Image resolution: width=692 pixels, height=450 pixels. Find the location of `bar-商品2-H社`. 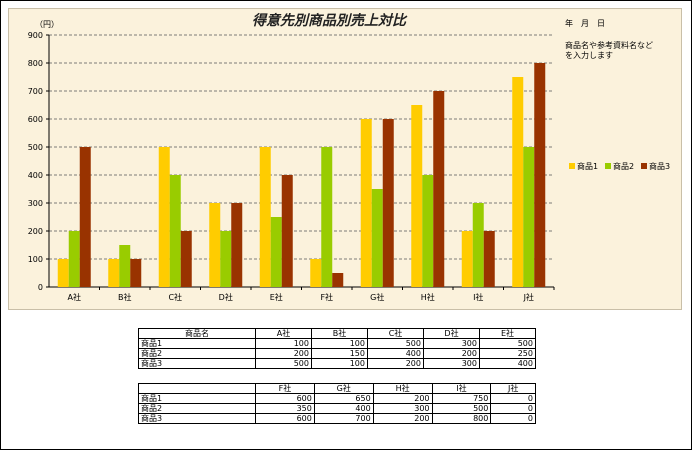

bar-商品2-H社 is located at coordinates (428, 231).